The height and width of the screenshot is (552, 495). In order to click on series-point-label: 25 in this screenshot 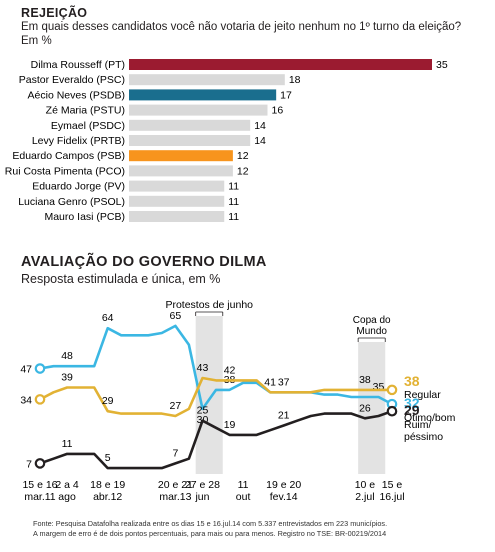, I will do `click(203, 411)`.